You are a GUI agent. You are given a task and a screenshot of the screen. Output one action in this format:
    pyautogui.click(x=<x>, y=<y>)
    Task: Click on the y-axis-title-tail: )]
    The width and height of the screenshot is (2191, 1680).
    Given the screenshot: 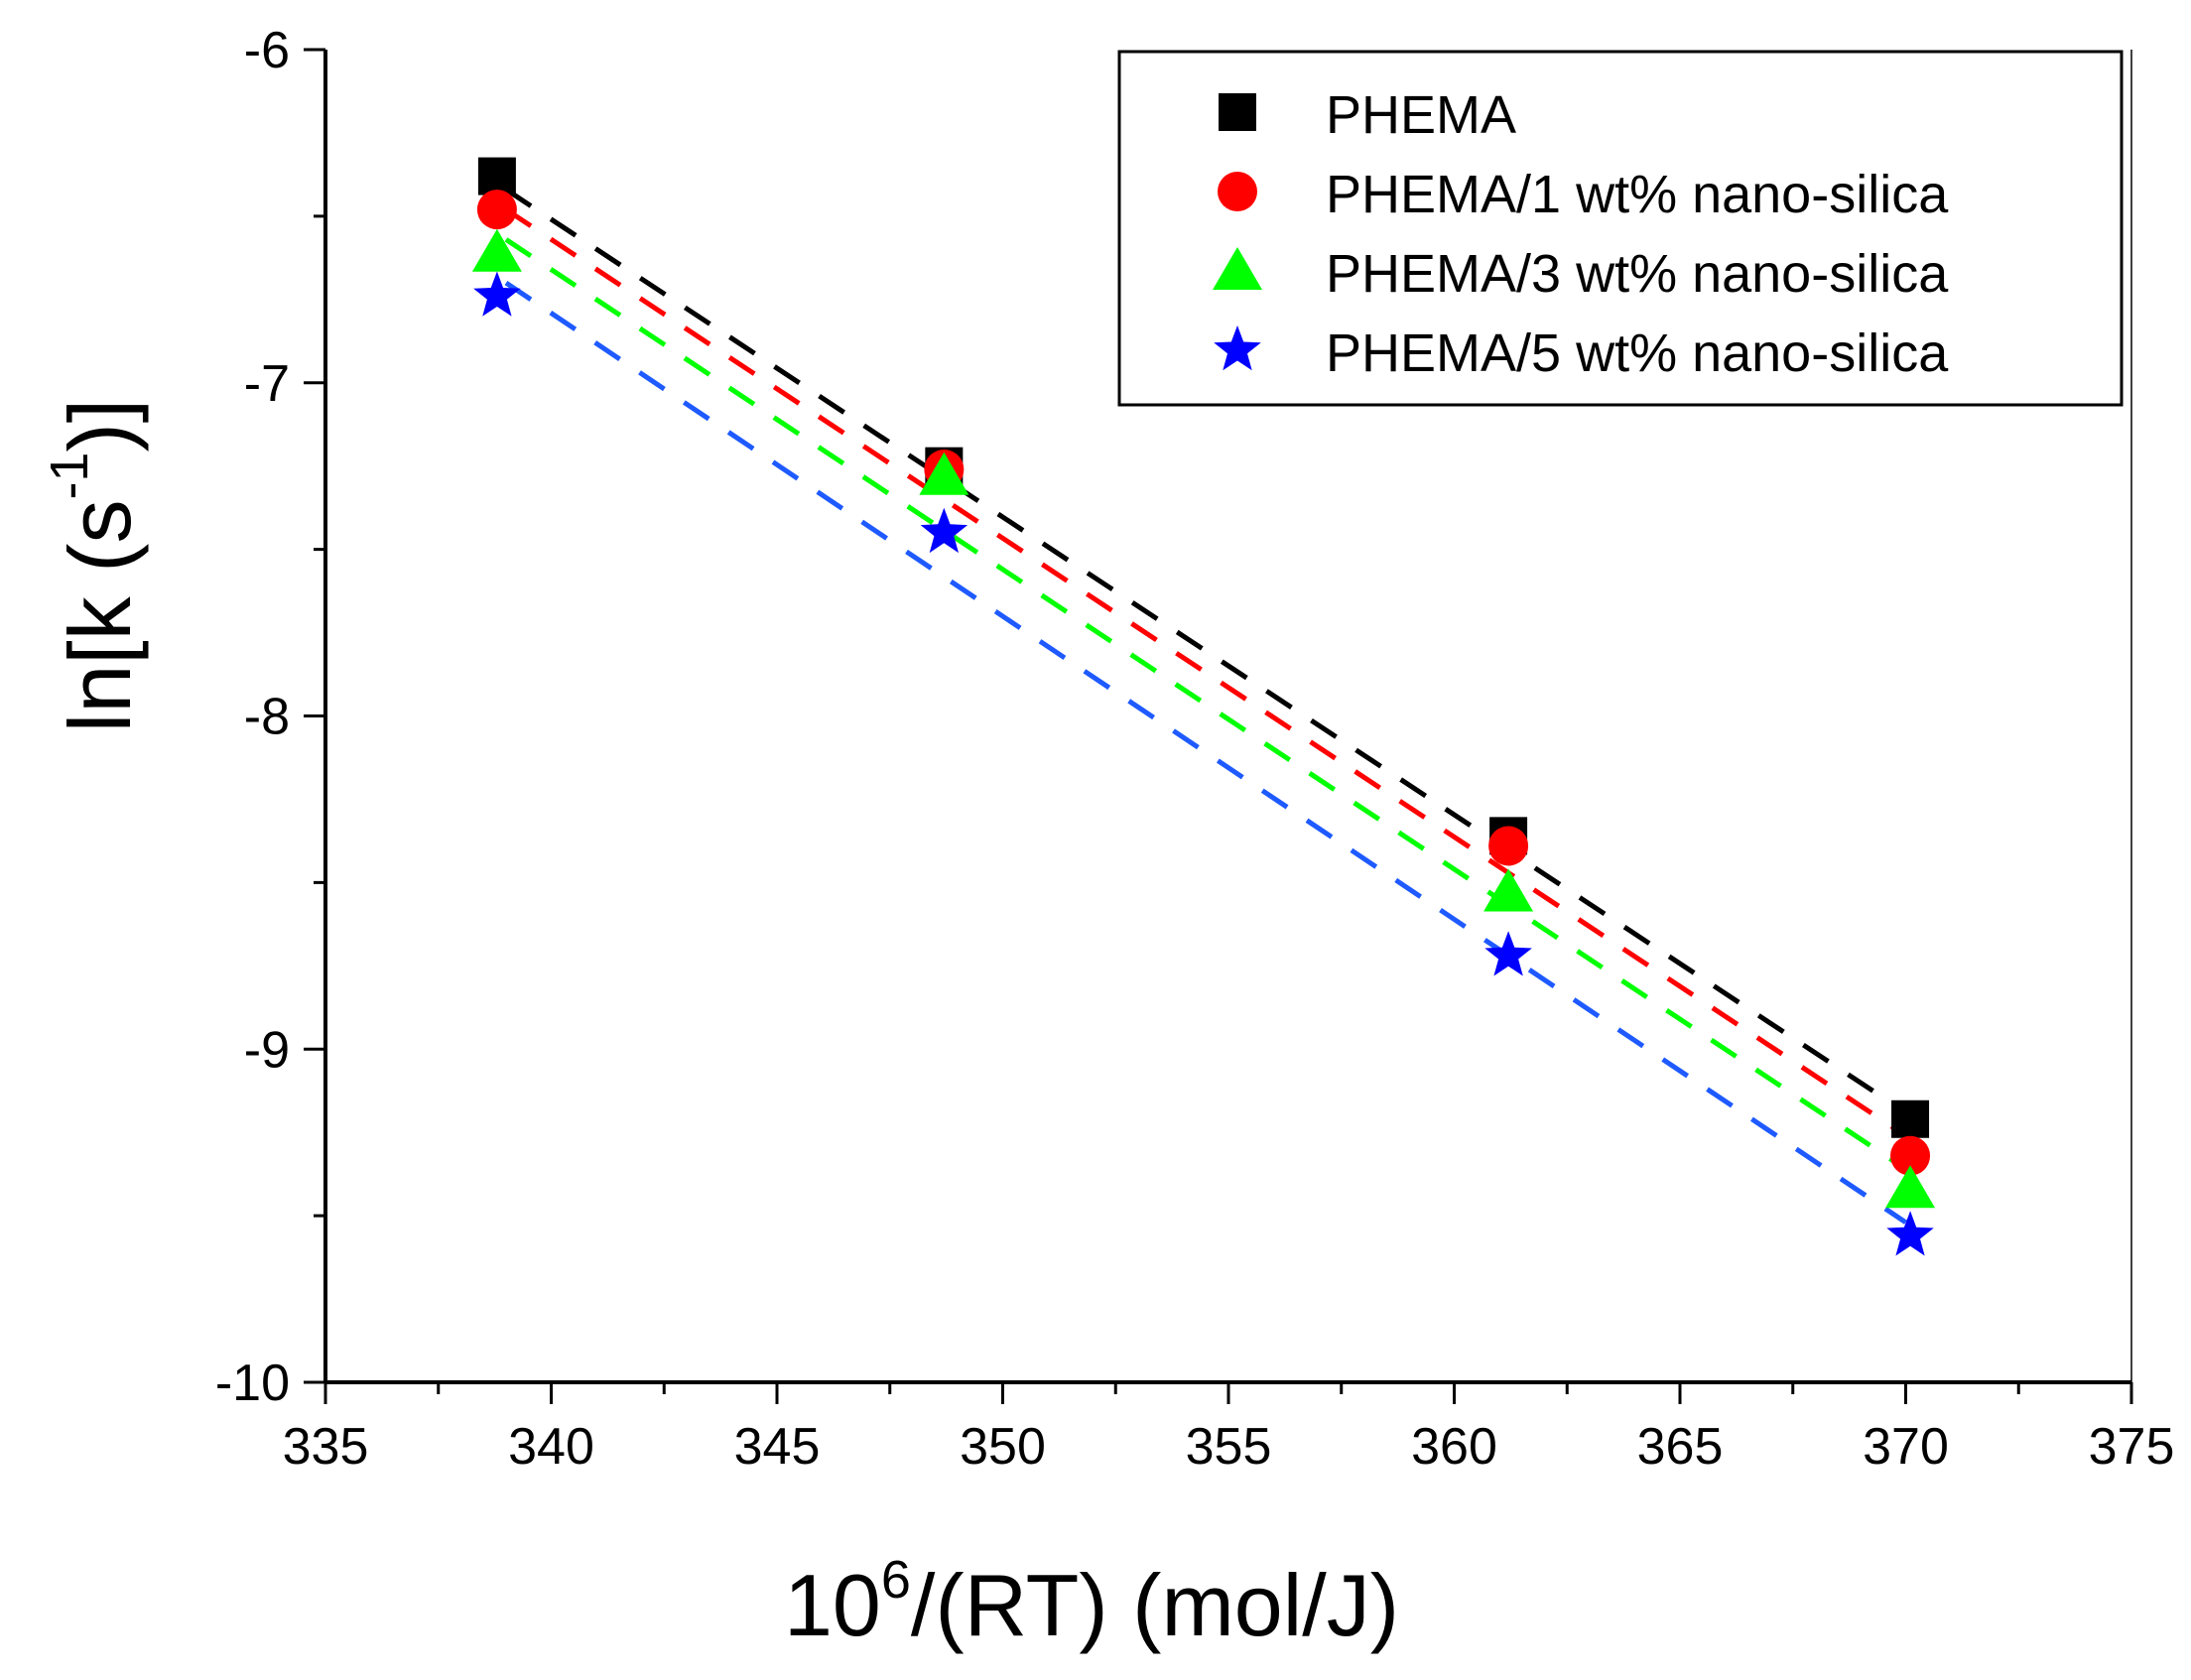 What is the action you would take?
    pyautogui.click(x=100, y=425)
    